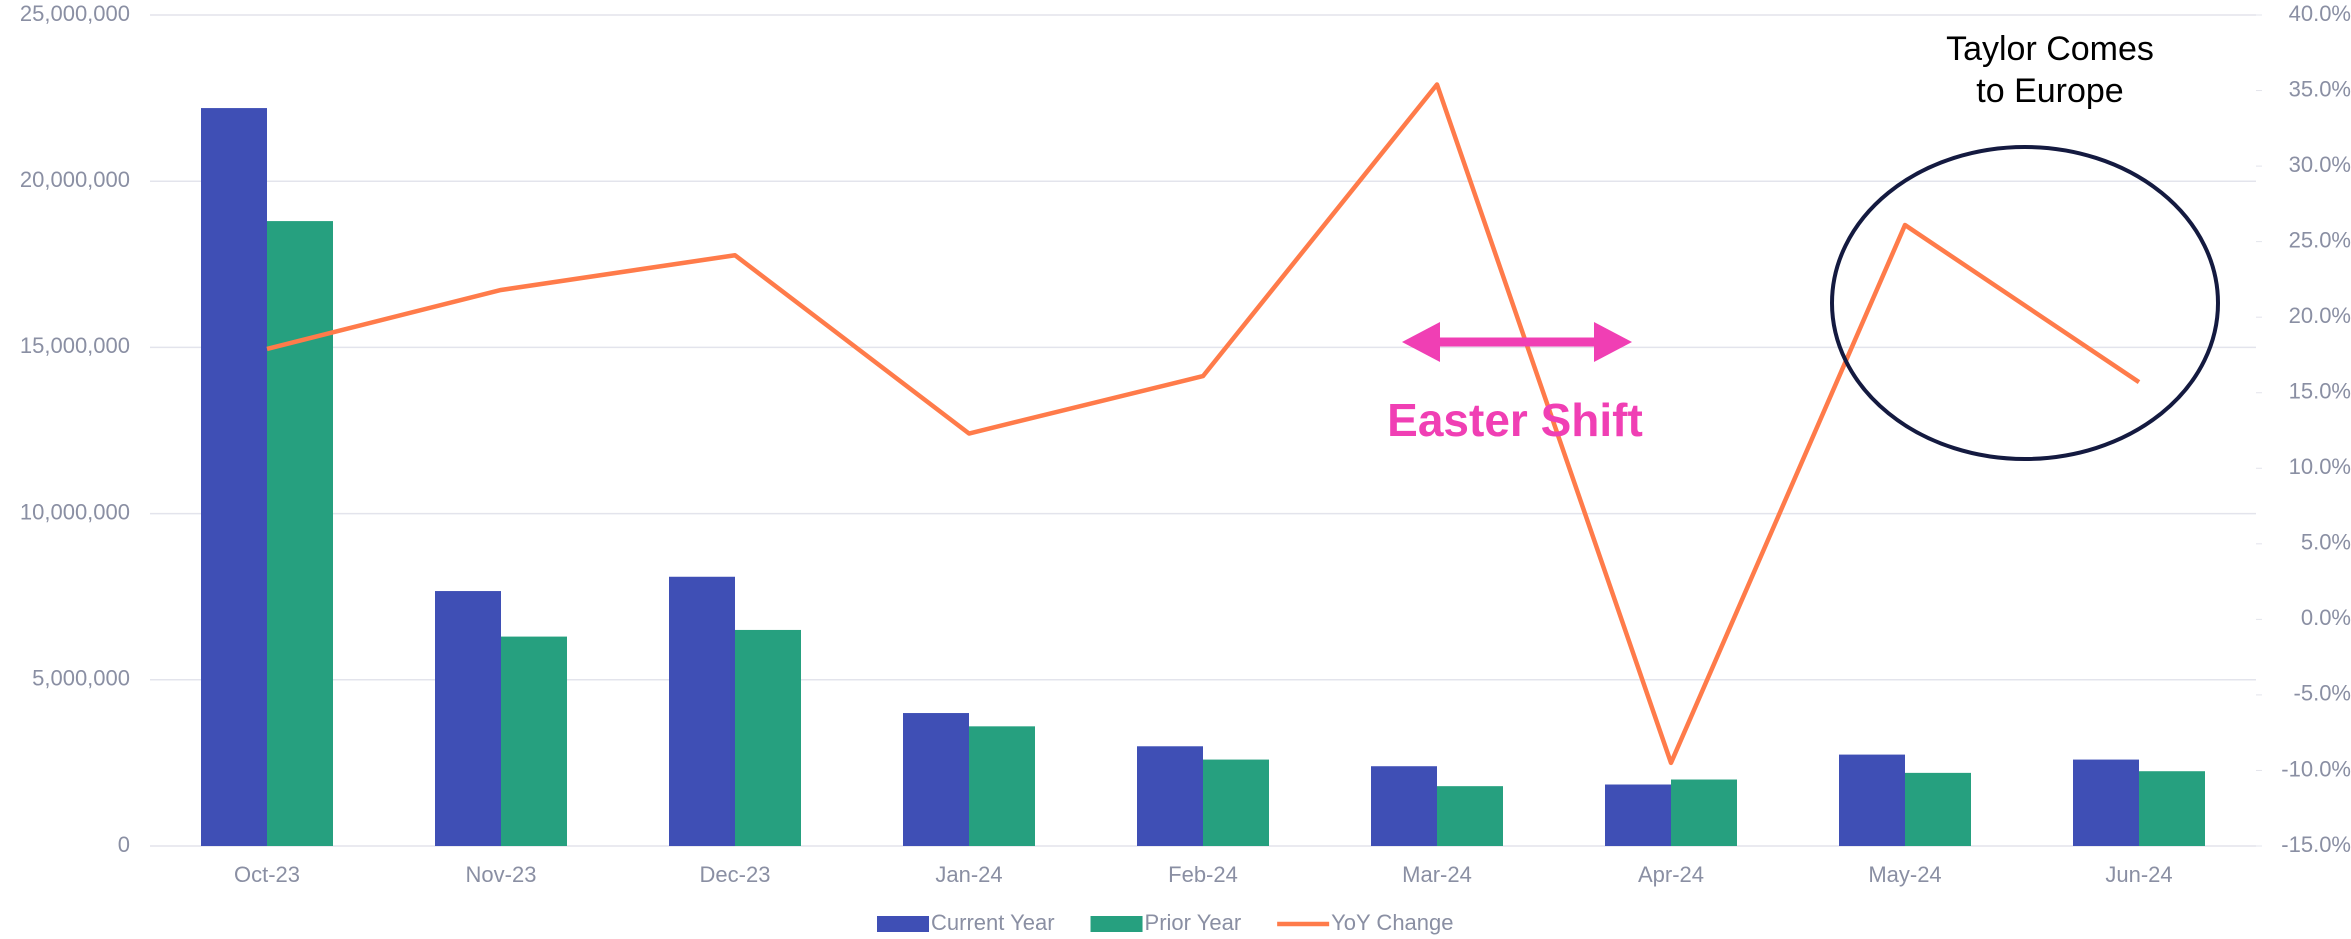 This screenshot has width=2351, height=939. What do you see at coordinates (1437, 874) in the screenshot?
I see `x-tick-label: Mar-24` at bounding box center [1437, 874].